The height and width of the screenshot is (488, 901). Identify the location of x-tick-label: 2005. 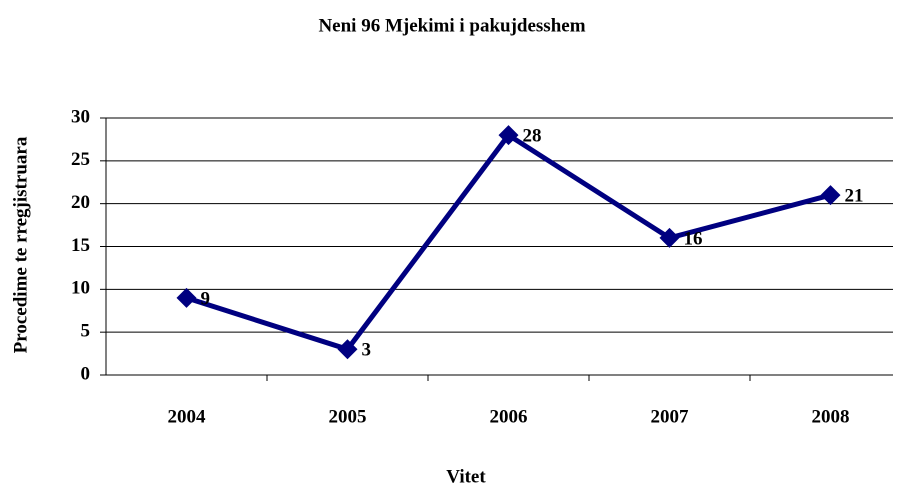
(348, 416).